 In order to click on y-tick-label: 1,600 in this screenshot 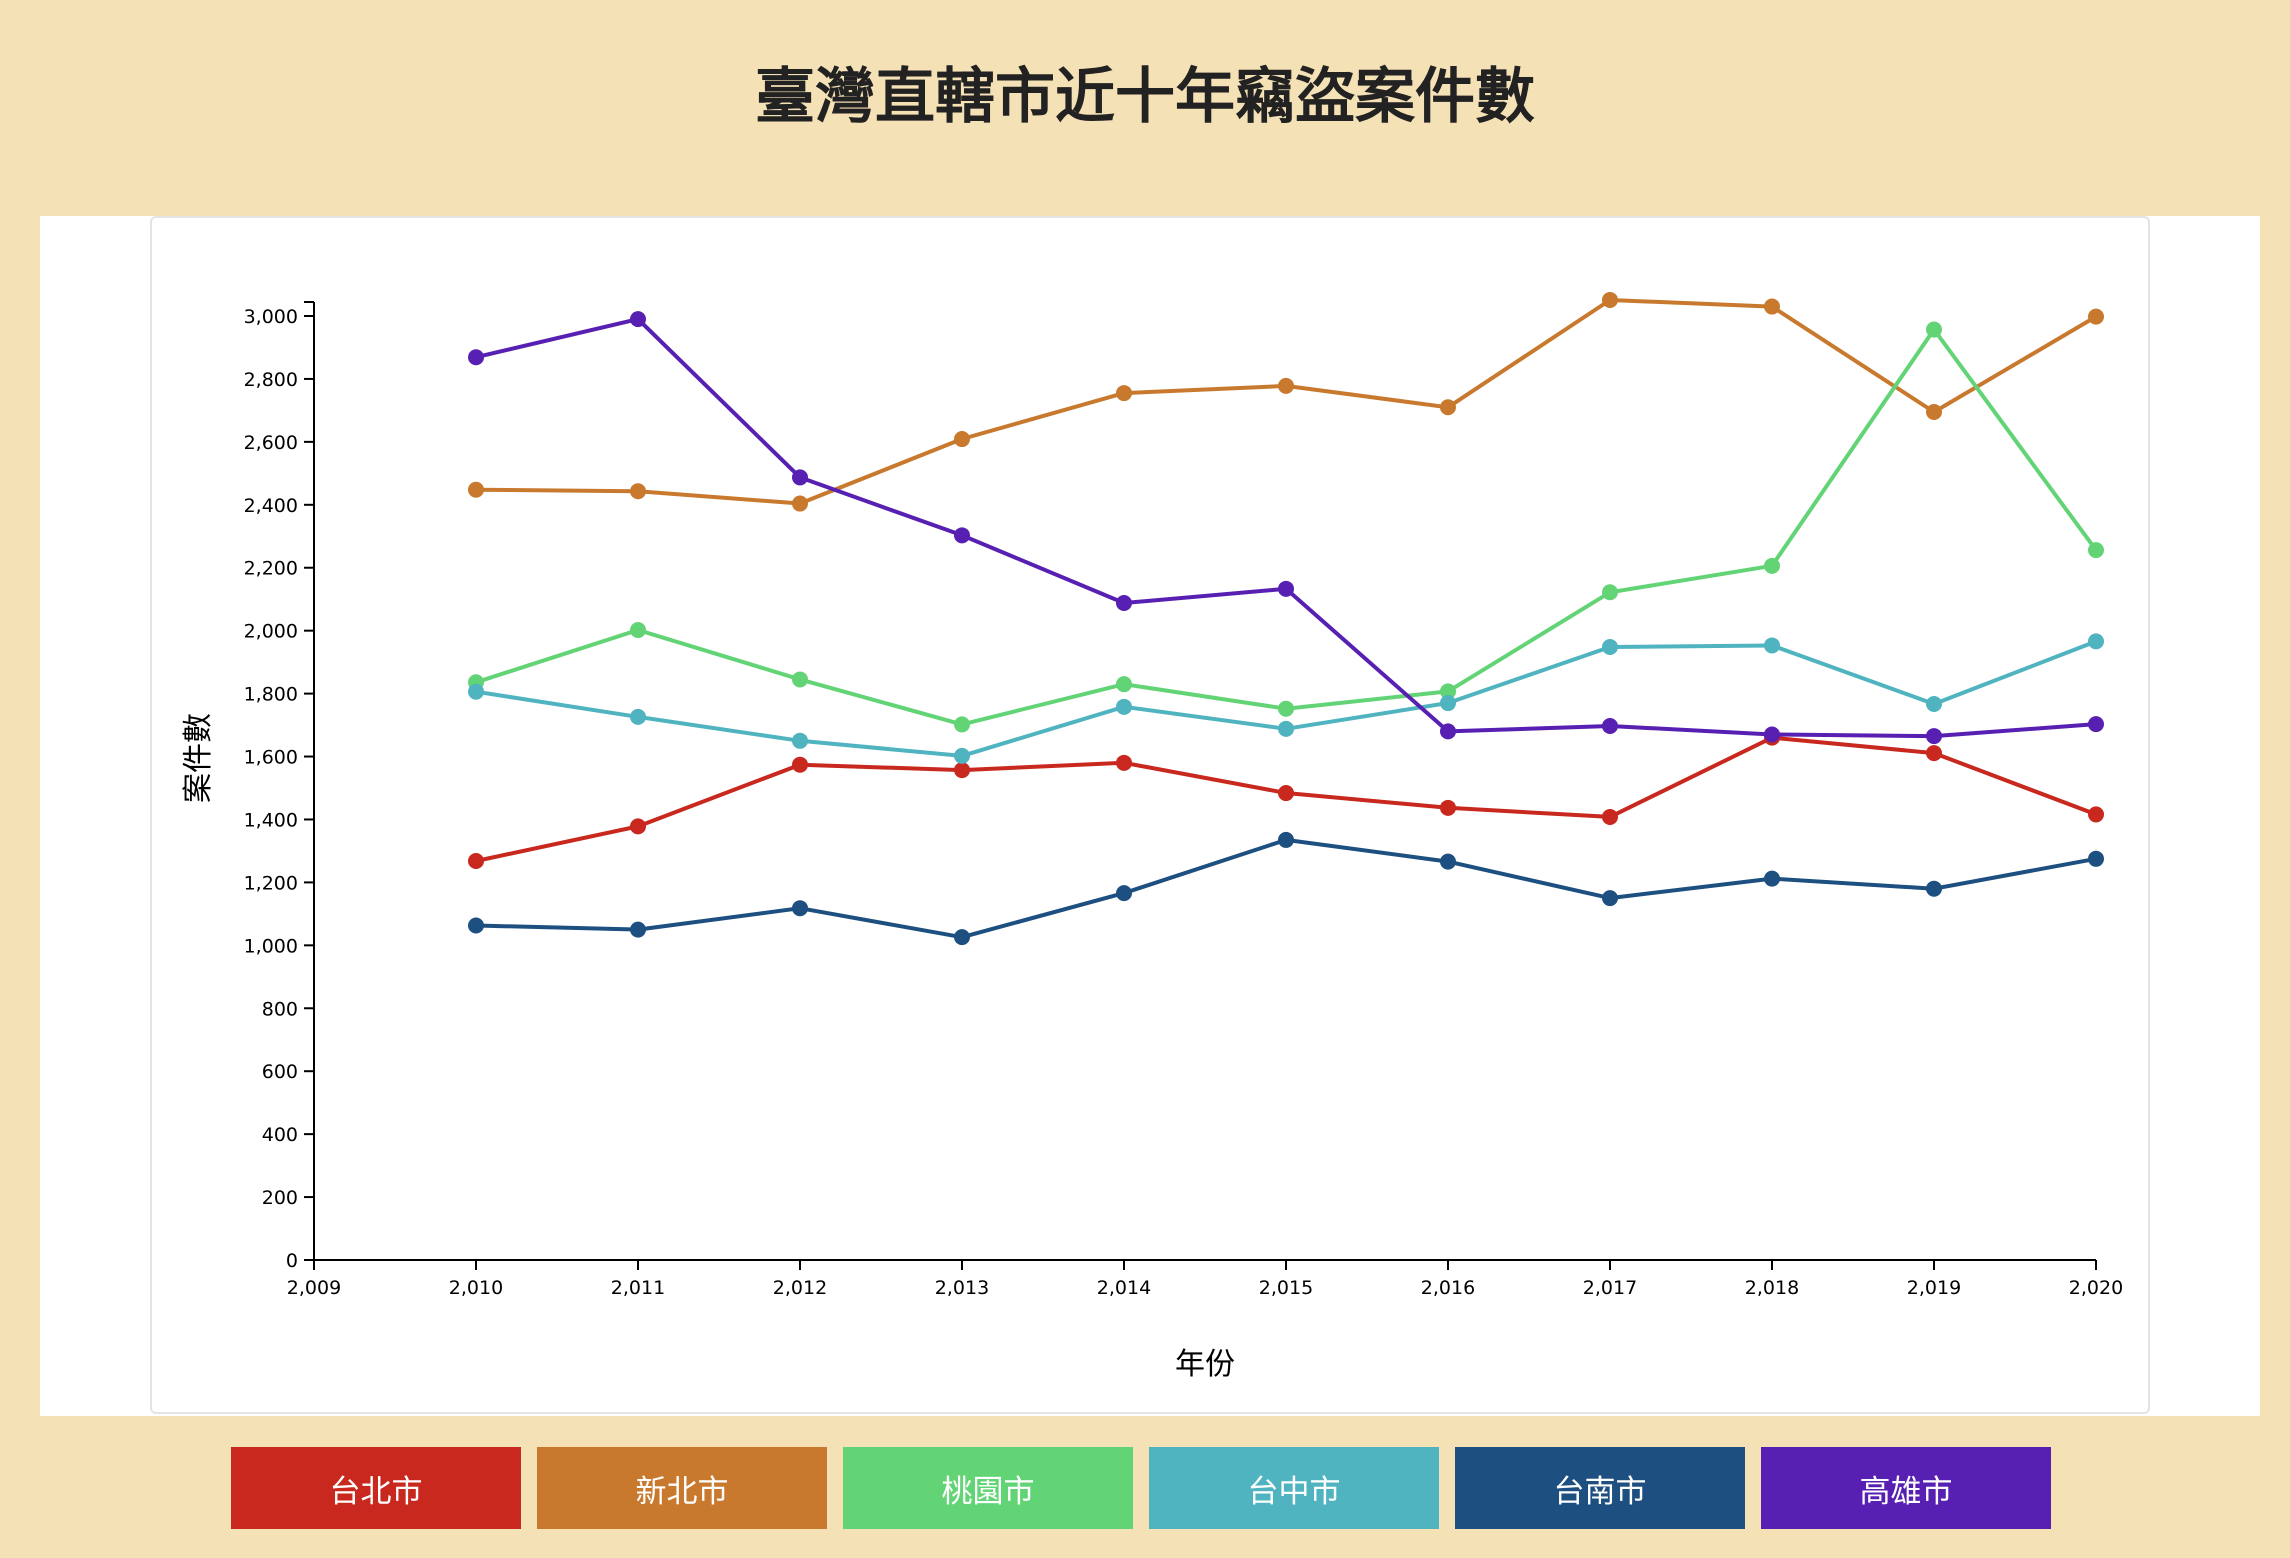, I will do `click(271, 758)`.